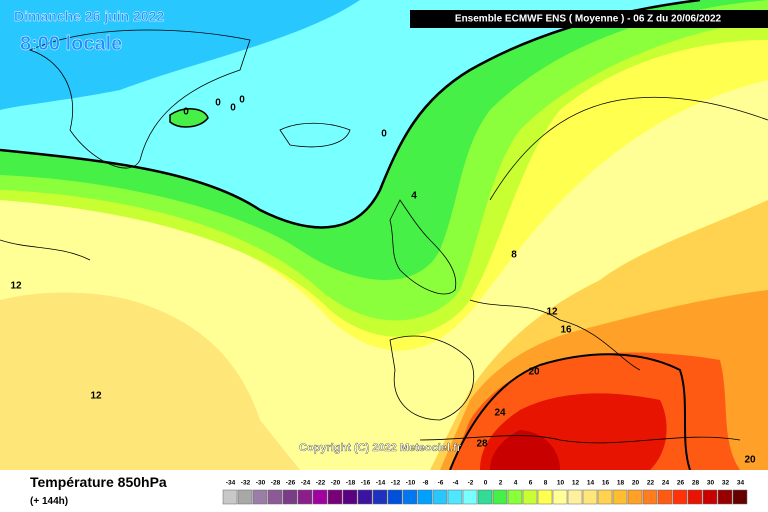  What do you see at coordinates (750, 460) in the screenshot?
I see `contour-label: 20` at bounding box center [750, 460].